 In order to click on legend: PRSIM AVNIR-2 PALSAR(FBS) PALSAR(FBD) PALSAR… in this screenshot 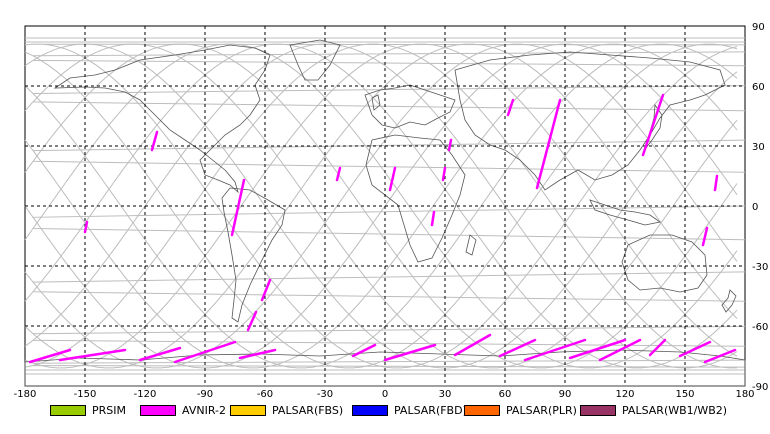, I will do `click(385, 412)`.